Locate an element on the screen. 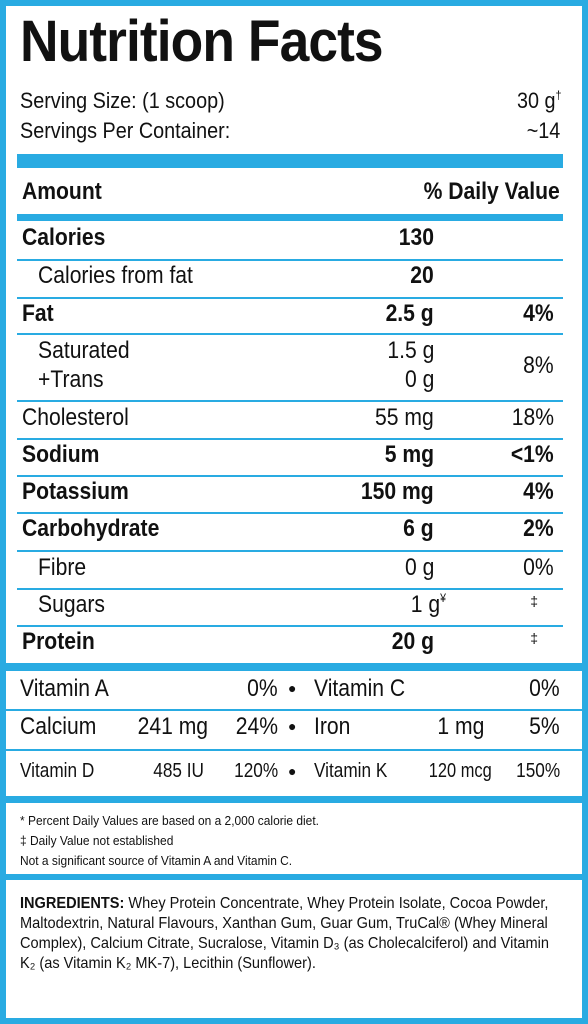  row-amount-fat: 2.5 g is located at coordinates (409, 313).